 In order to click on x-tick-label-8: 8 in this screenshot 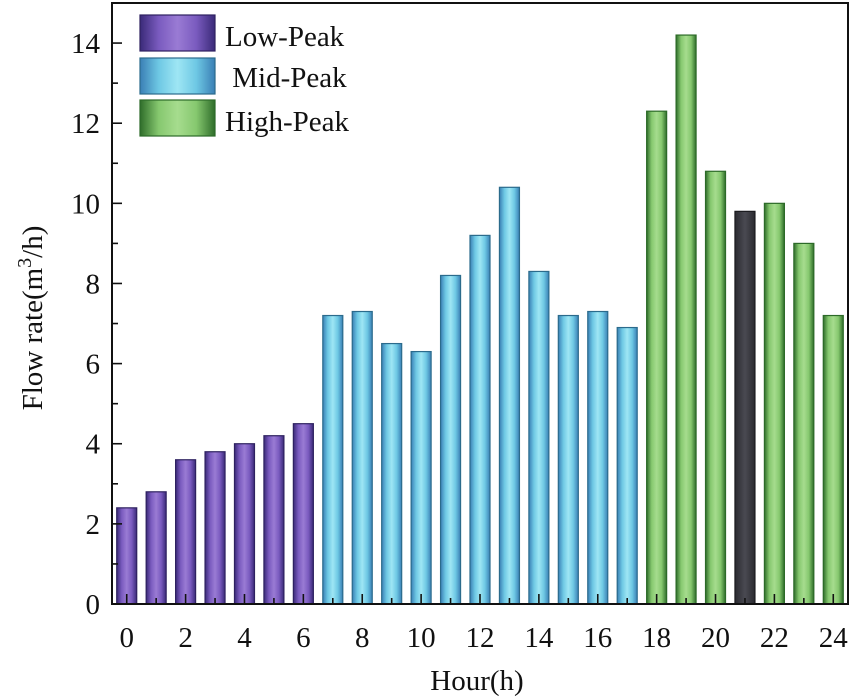, I will do `click(362, 638)`.